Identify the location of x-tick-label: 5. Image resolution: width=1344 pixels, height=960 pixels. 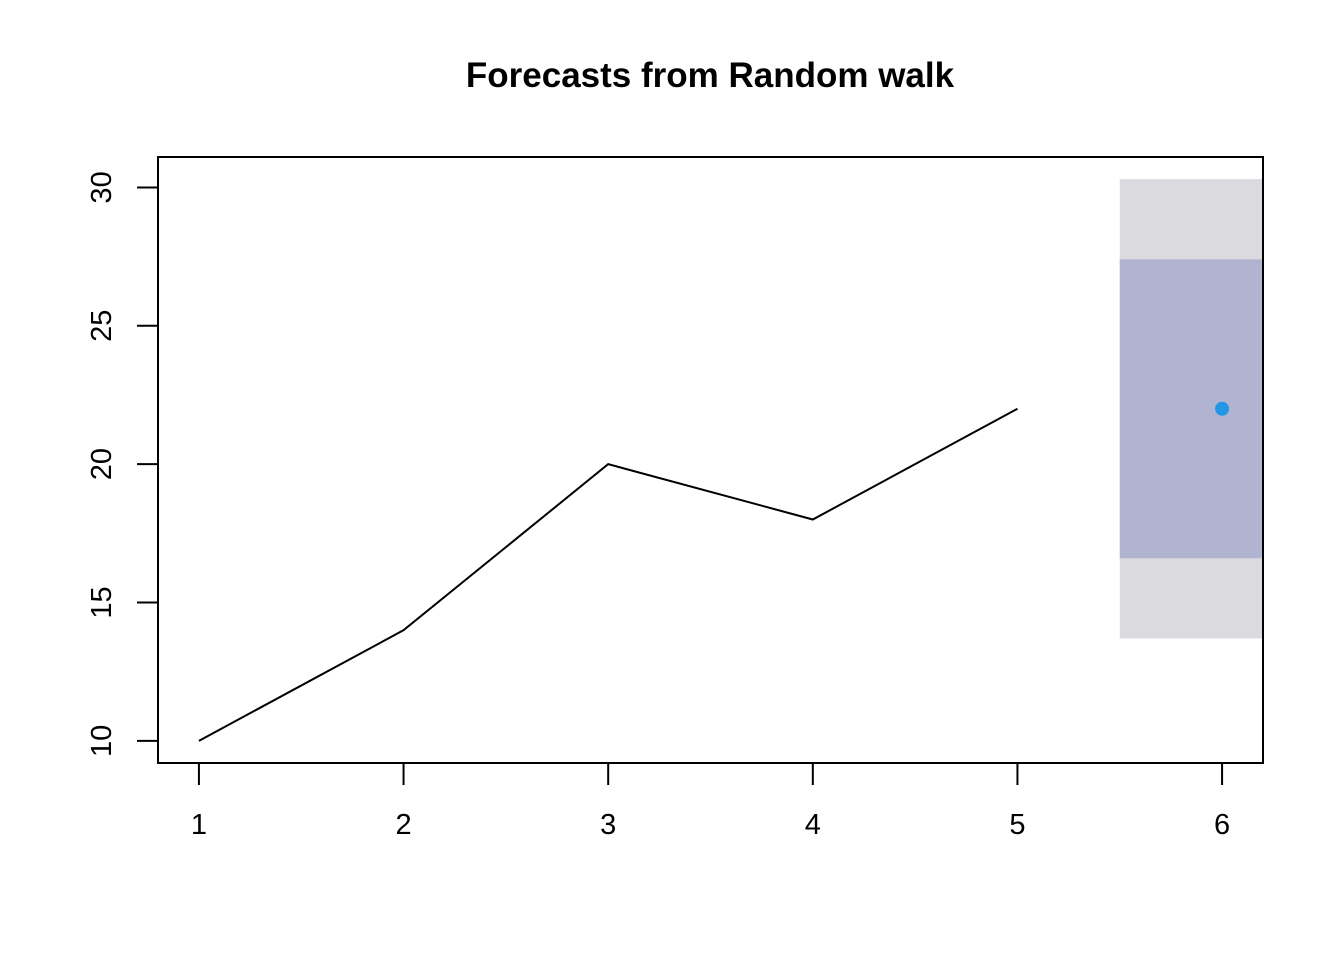
(1017, 825).